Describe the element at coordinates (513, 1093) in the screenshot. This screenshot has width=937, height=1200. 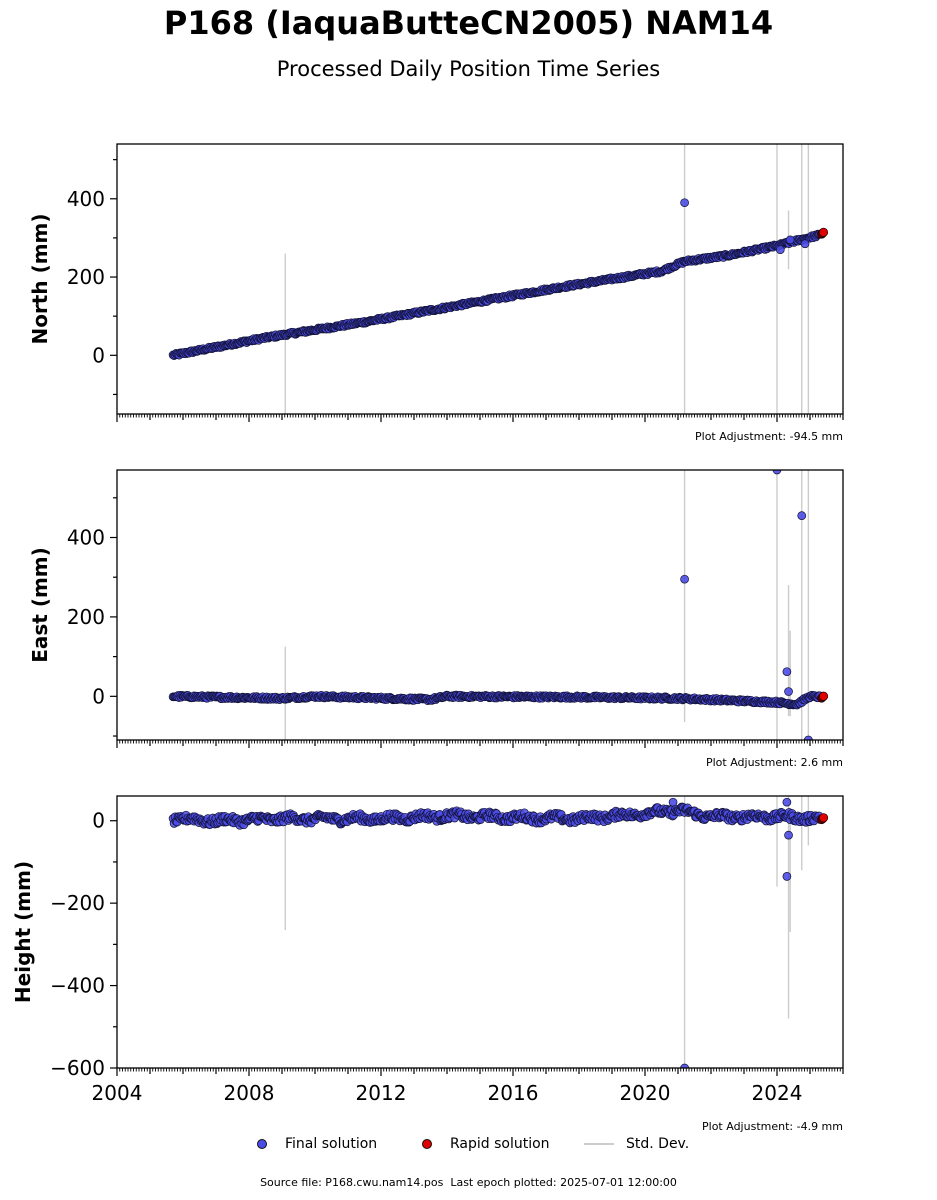
I see `x-tick-label: 2016` at that location.